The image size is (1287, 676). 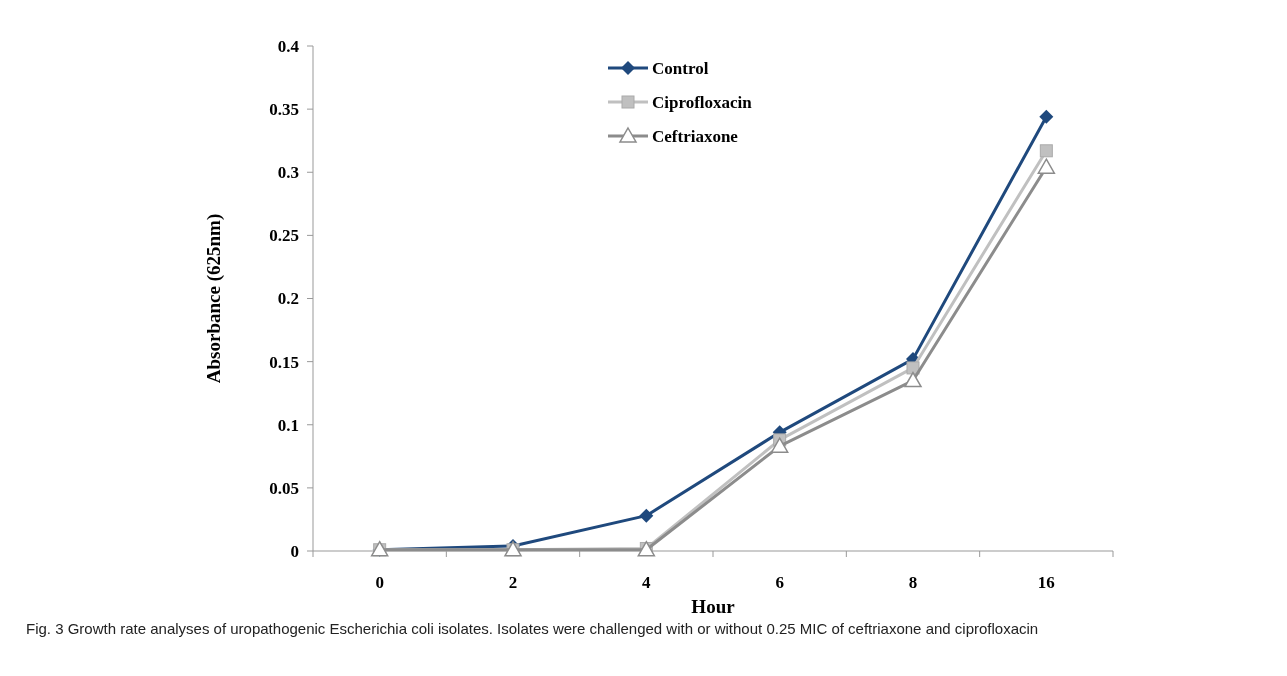 I want to click on legend-label: Ciprofloxacin, so click(x=702, y=102).